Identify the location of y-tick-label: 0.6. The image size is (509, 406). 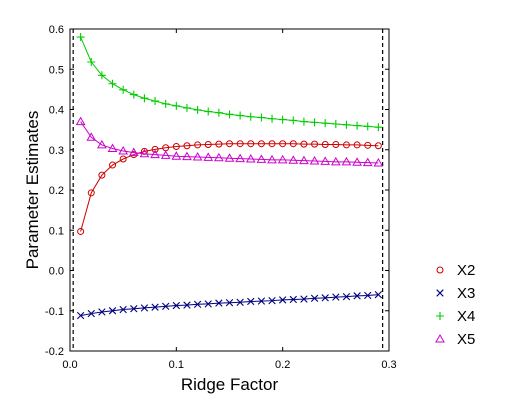
(56, 30).